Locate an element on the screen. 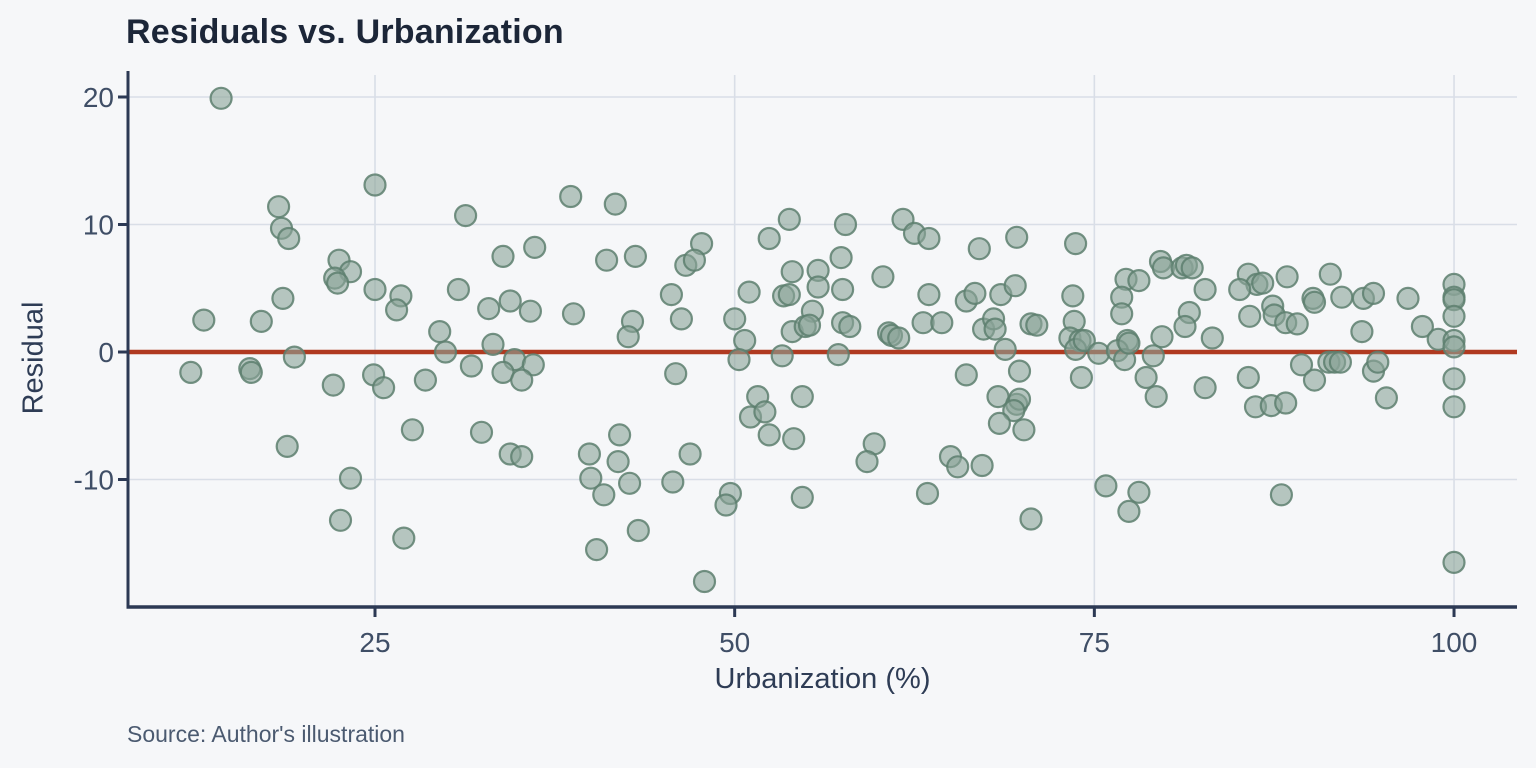  x-tick-label-100: 100 is located at coordinates (1454, 642).